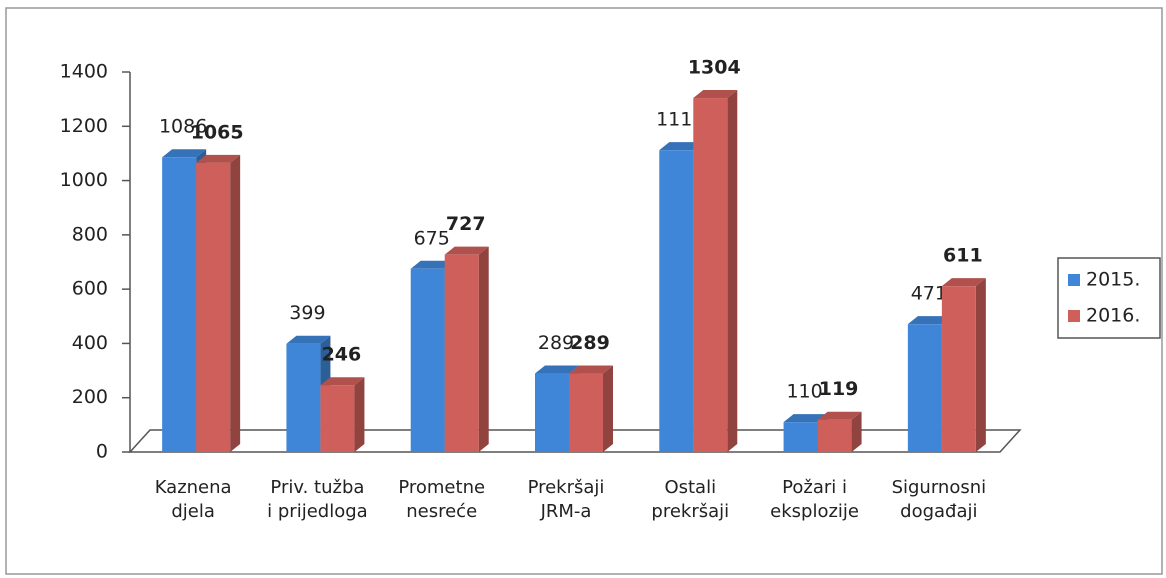  I want to click on x-tick-label: Prometne nesreće, so click(442, 499).